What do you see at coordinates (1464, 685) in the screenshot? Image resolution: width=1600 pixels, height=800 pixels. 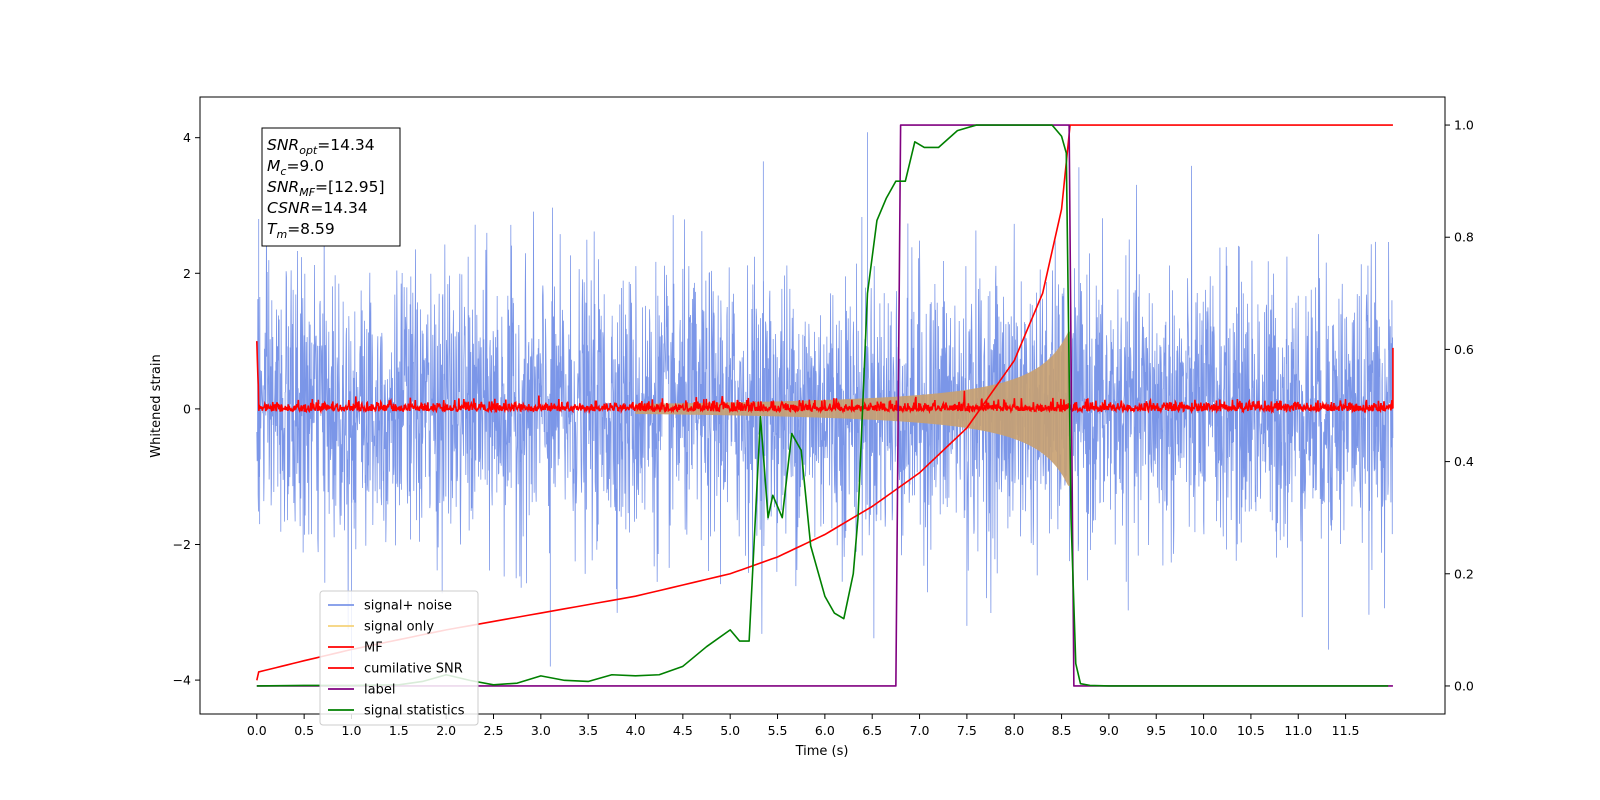 I see `y-right-tick-label: 0.0` at bounding box center [1464, 685].